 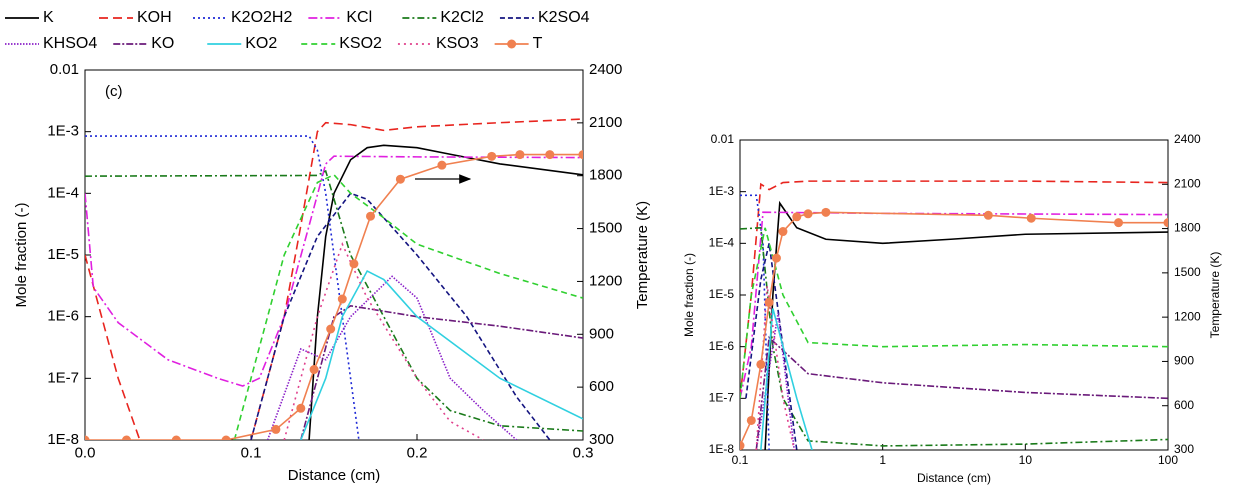 I want to click on annotation: (c), so click(x=114, y=91).